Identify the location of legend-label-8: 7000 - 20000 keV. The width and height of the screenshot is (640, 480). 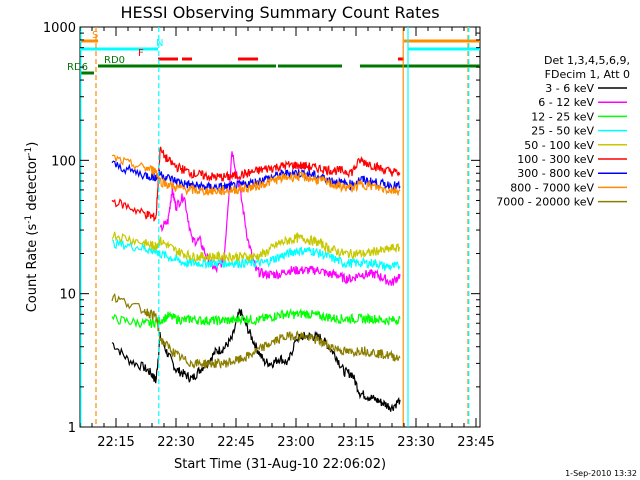
(545, 202).